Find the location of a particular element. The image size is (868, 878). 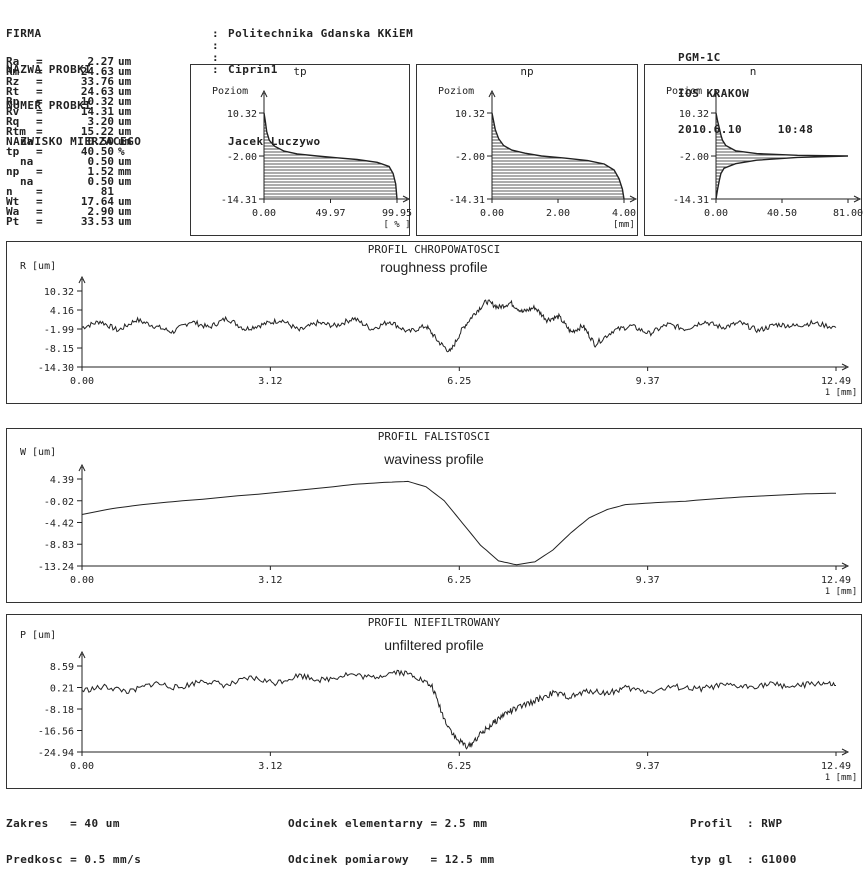

profile-x-tick-label: 3.12 is located at coordinates (270, 381).